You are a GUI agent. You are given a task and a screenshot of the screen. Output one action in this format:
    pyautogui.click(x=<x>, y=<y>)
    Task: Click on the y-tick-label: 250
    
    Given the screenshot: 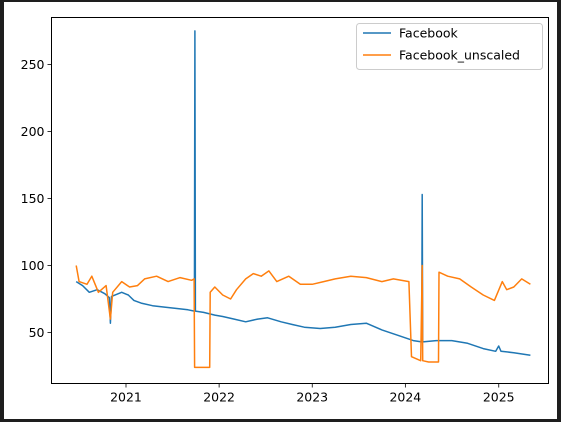 What is the action you would take?
    pyautogui.click(x=33, y=64)
    